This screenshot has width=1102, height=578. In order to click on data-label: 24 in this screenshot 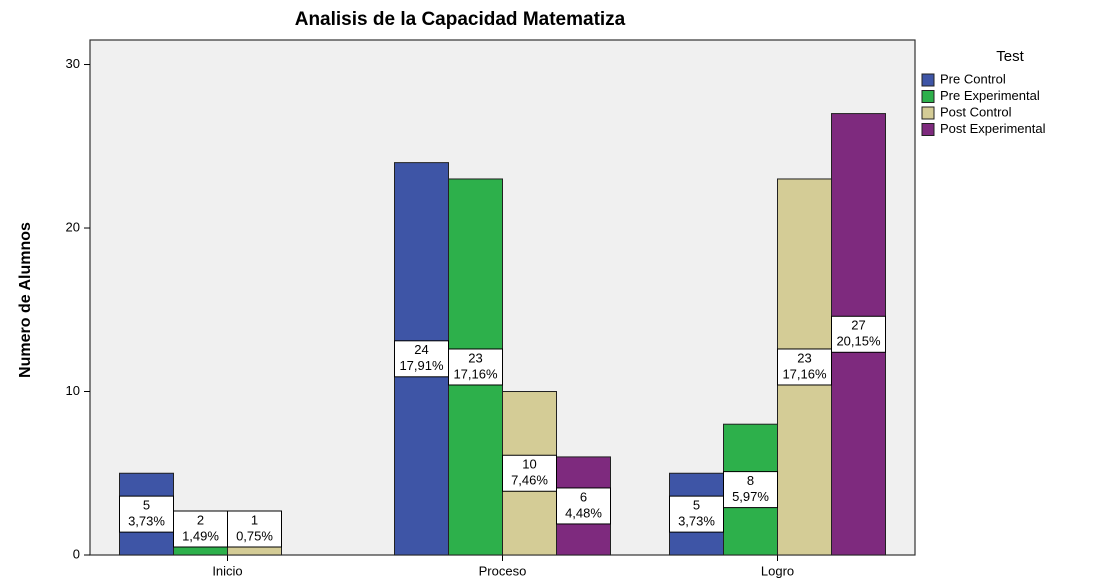, I will do `click(421, 349)`.